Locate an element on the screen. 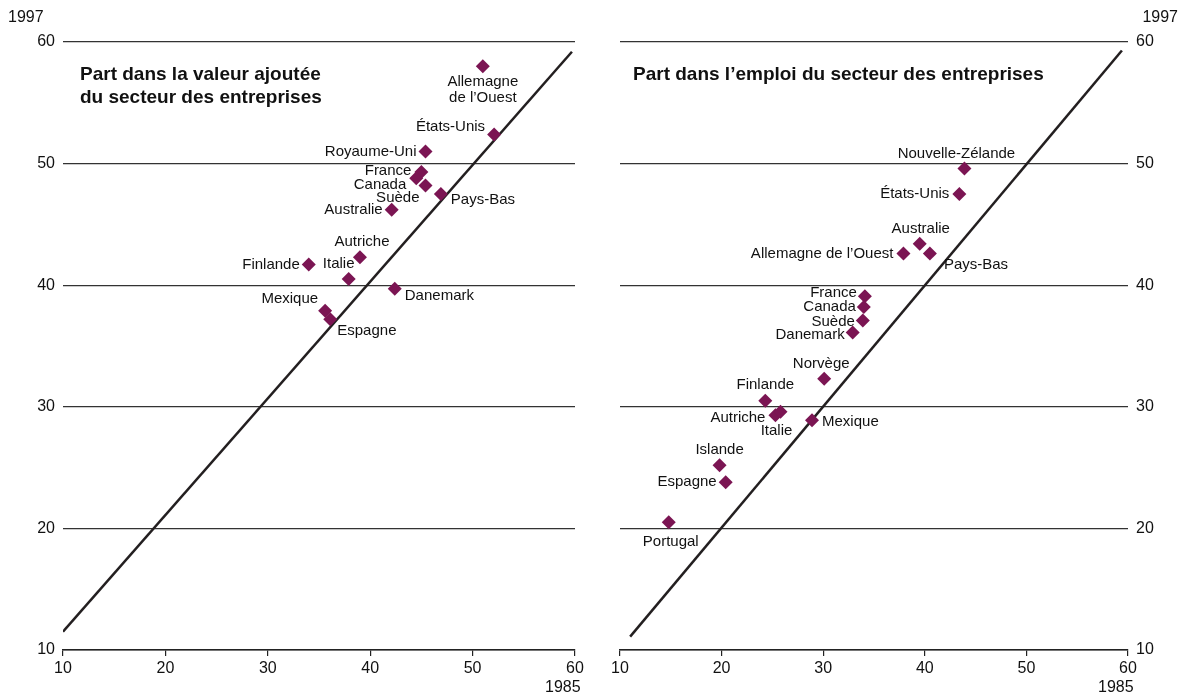 The height and width of the screenshot is (699, 1186). text: Part dans la valeur ajoutée du secteur des entreprises is located at coordinates (201, 85).